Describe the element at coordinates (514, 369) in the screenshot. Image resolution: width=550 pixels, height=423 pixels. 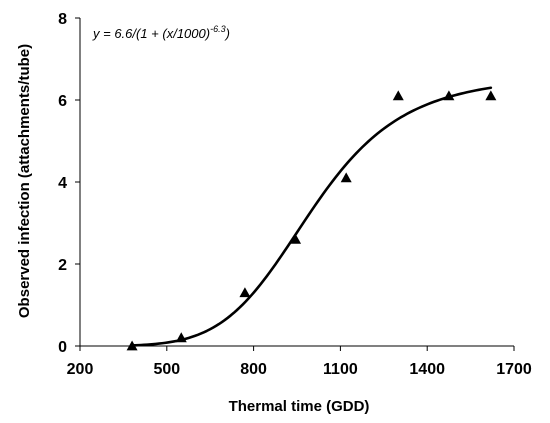
I see `x-tick-label: 1700` at that location.